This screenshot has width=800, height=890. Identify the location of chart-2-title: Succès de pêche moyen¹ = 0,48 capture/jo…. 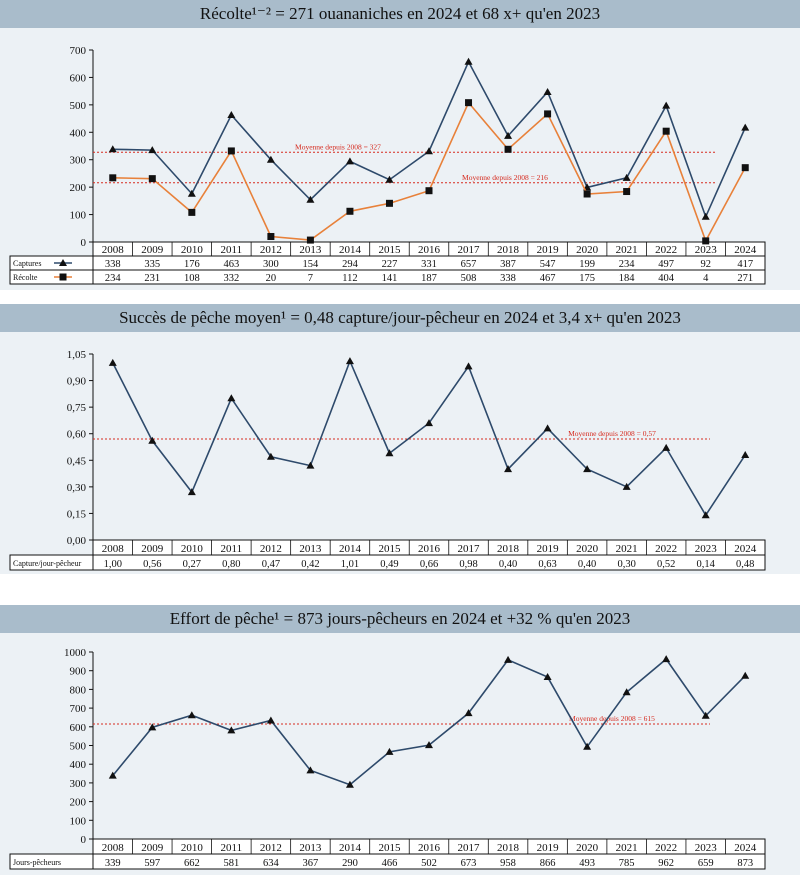
(400, 318).